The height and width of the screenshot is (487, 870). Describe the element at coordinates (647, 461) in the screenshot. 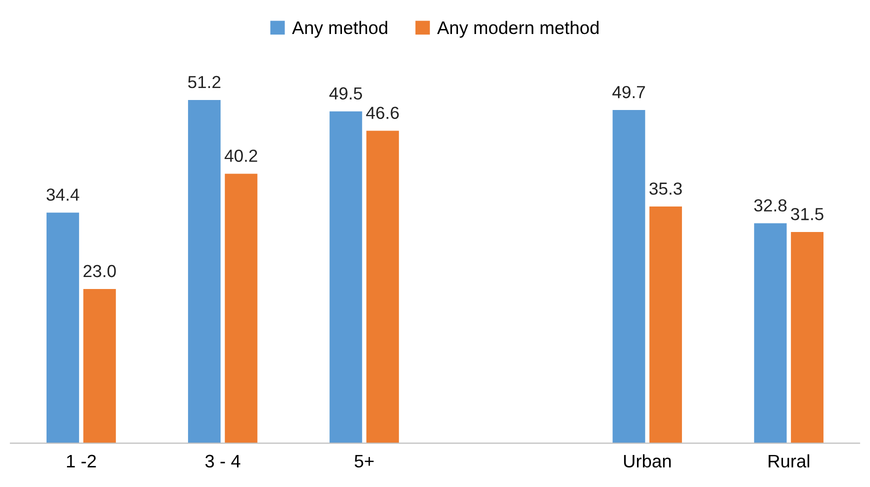

I see `x-tick-label: Urban` at that location.